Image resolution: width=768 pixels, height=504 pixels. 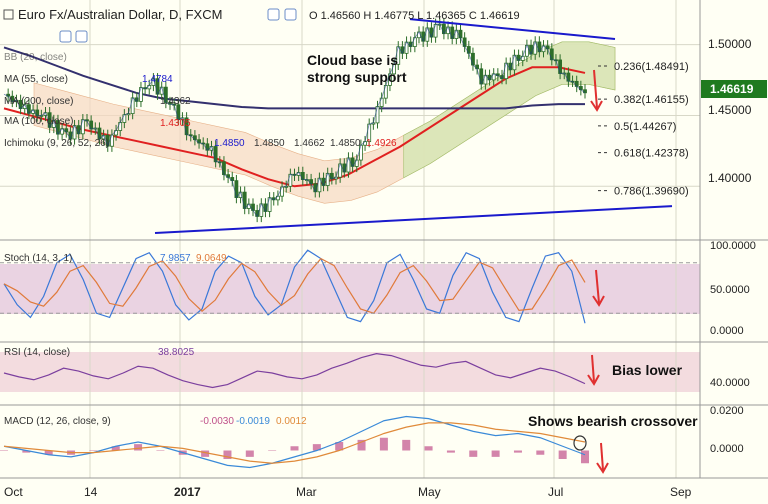 I want to click on fib-level-label: 0.236(1.48491), so click(x=651, y=67).